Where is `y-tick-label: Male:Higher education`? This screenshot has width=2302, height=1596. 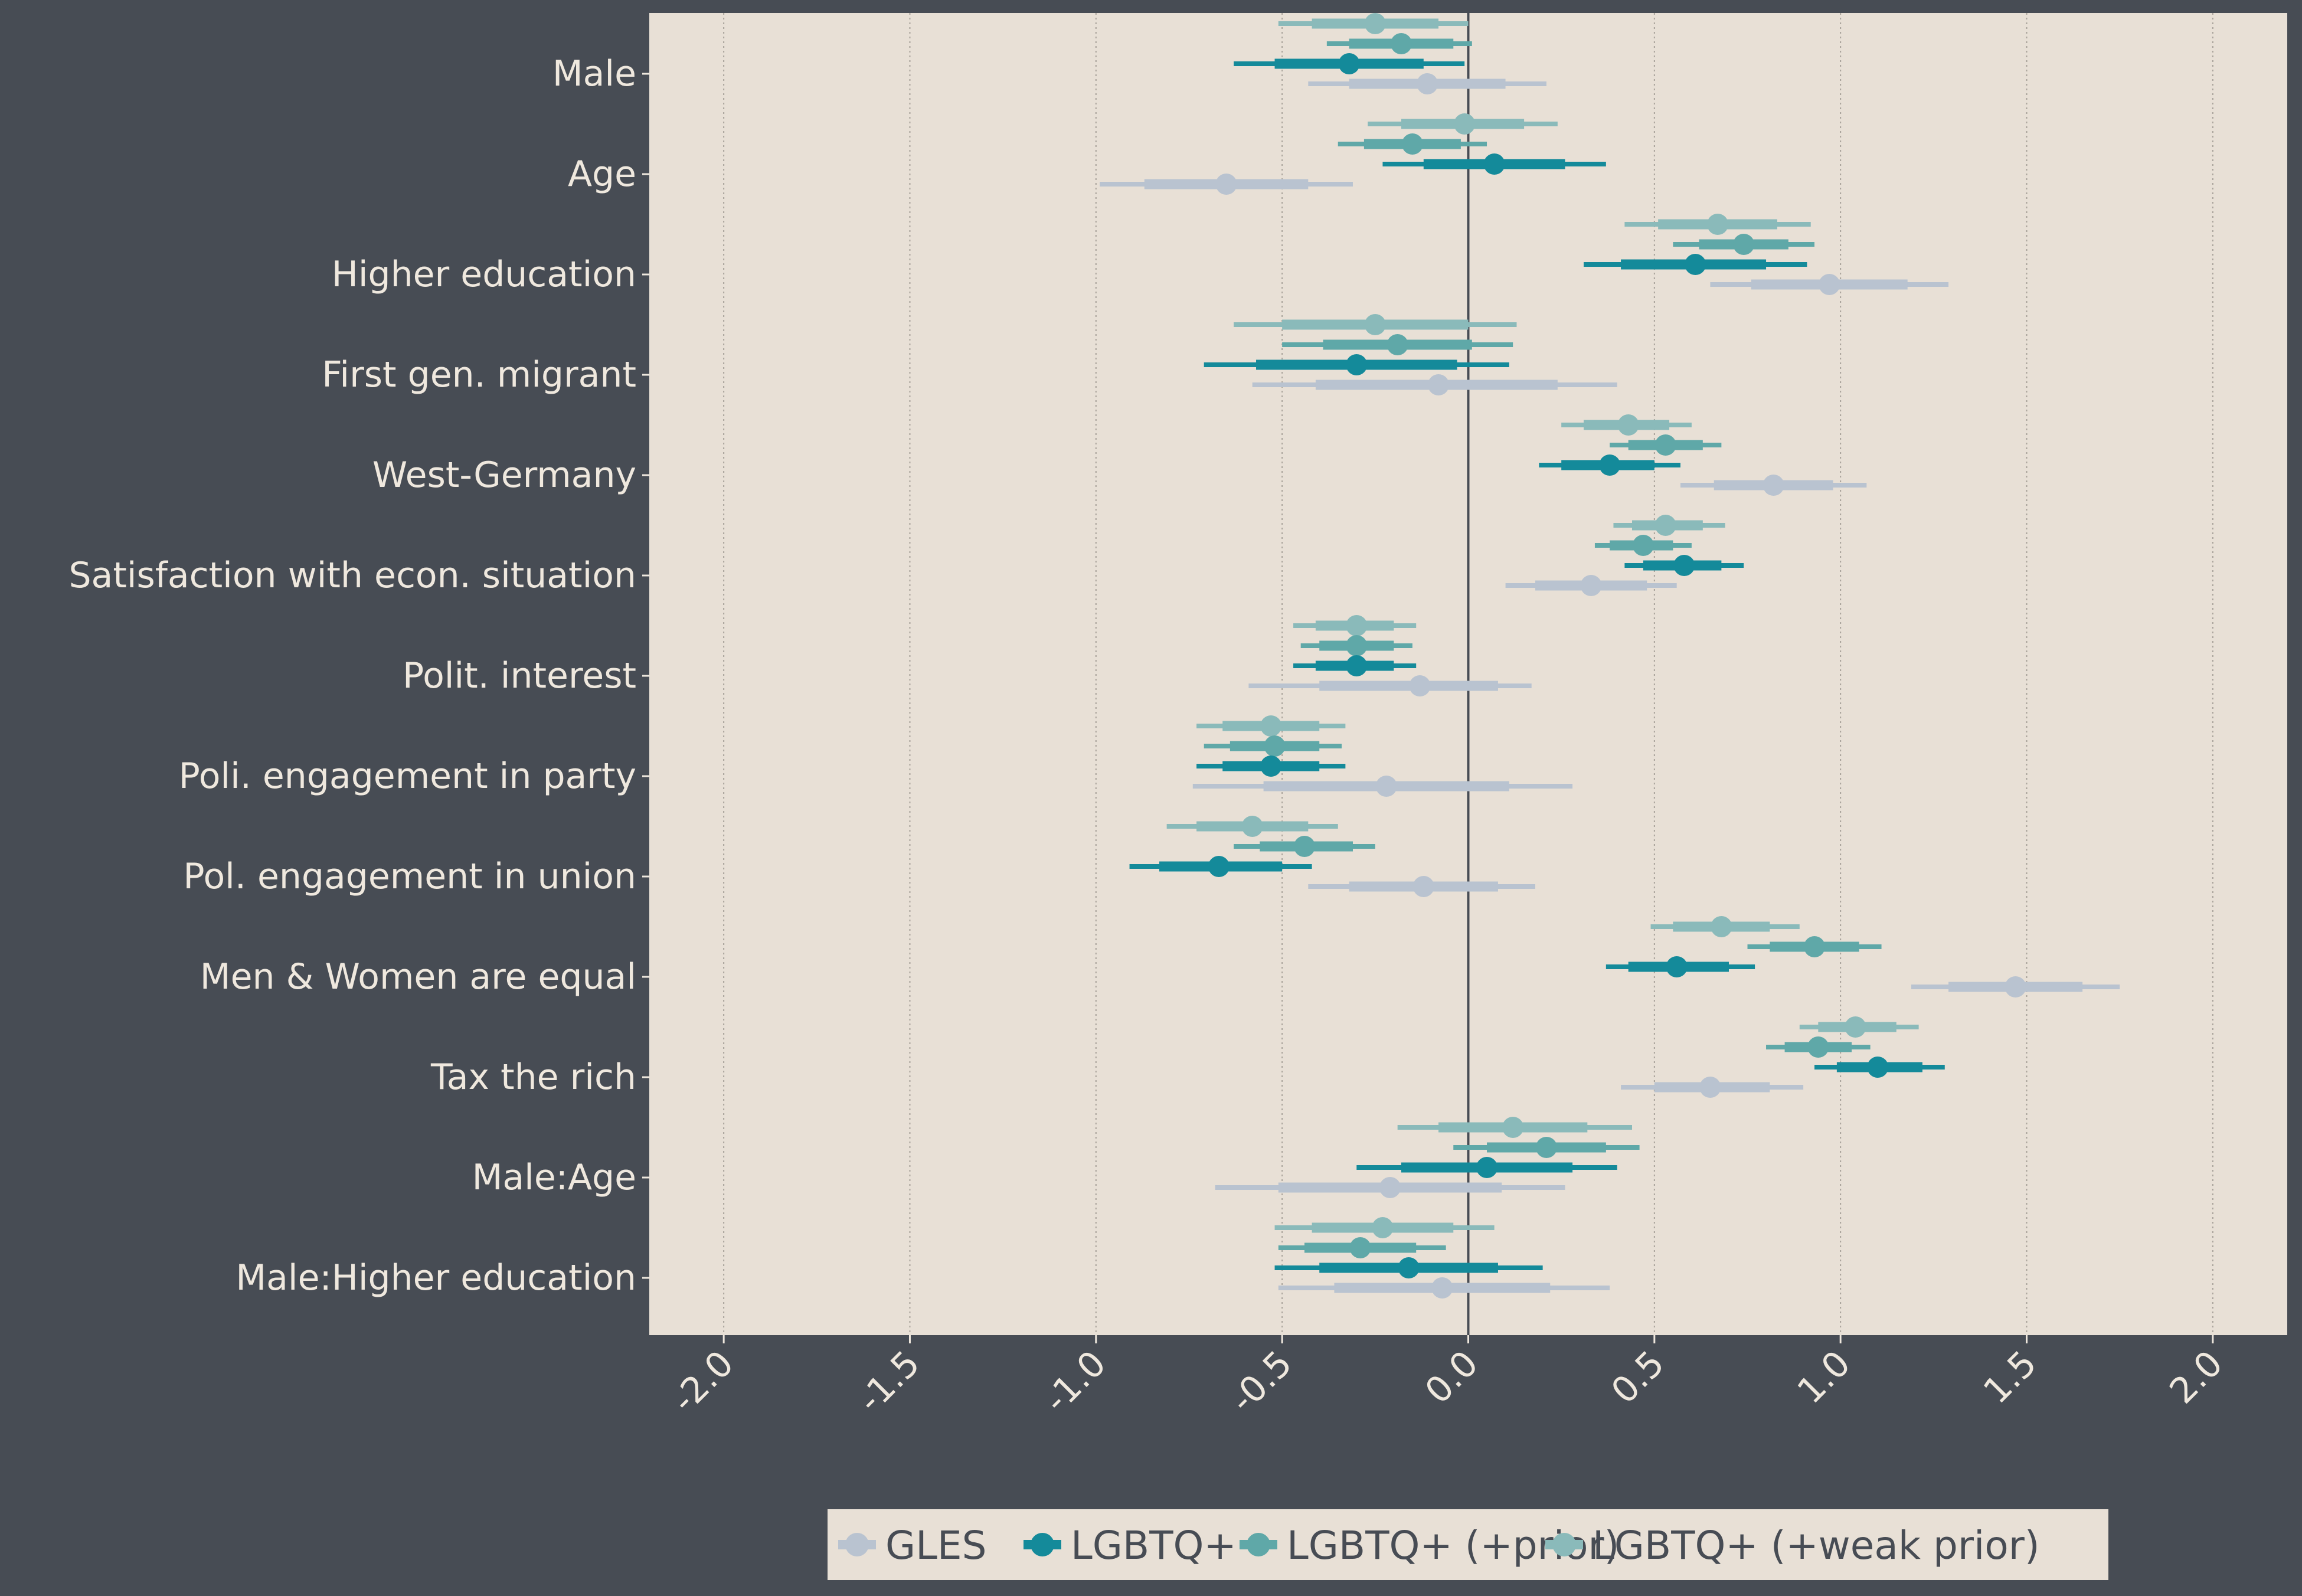
y-tick-label: Male:Higher education is located at coordinates (436, 1278).